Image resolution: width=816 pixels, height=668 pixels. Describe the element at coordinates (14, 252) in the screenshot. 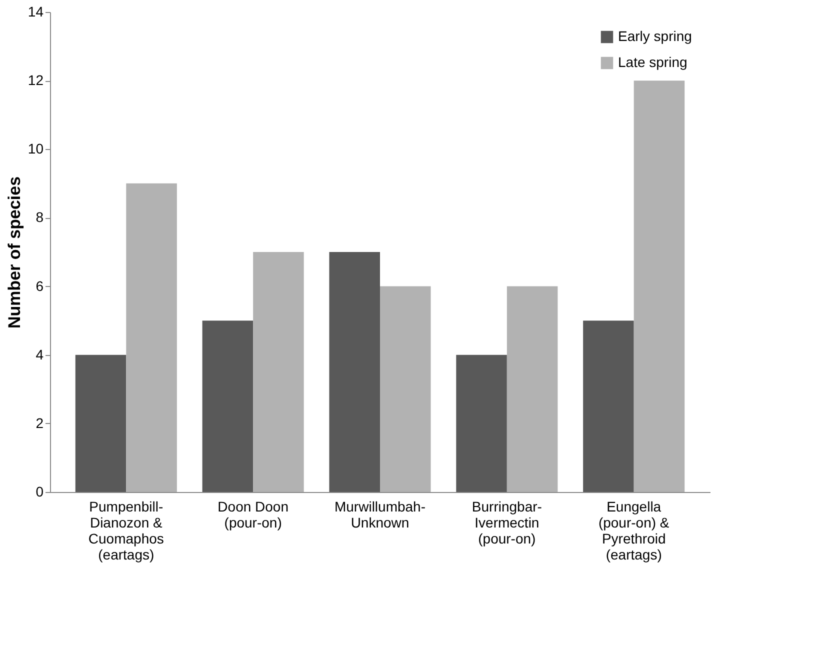

I see `y-axis-title: Number of species` at that location.